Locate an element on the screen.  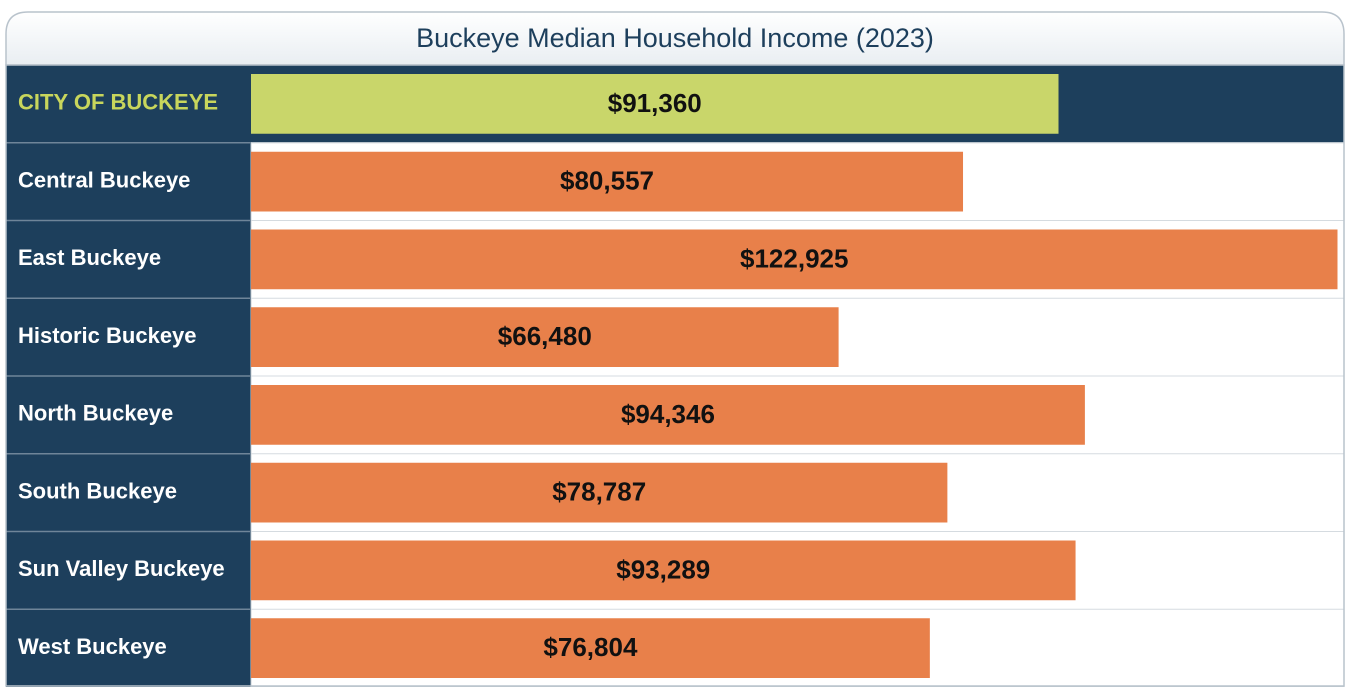
chart-title: Buckeye Median Household Income (2023) is located at coordinates (675, 38).